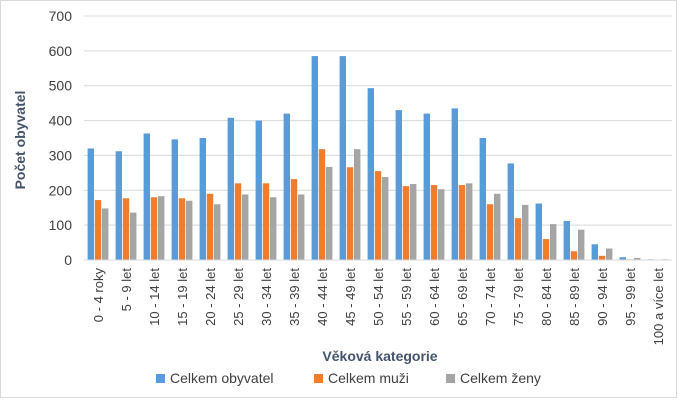 Image resolution: width=679 pixels, height=400 pixels. Describe the element at coordinates (98, 295) in the screenshot. I see `x-tick-label: 0 - 4 roky` at that location.